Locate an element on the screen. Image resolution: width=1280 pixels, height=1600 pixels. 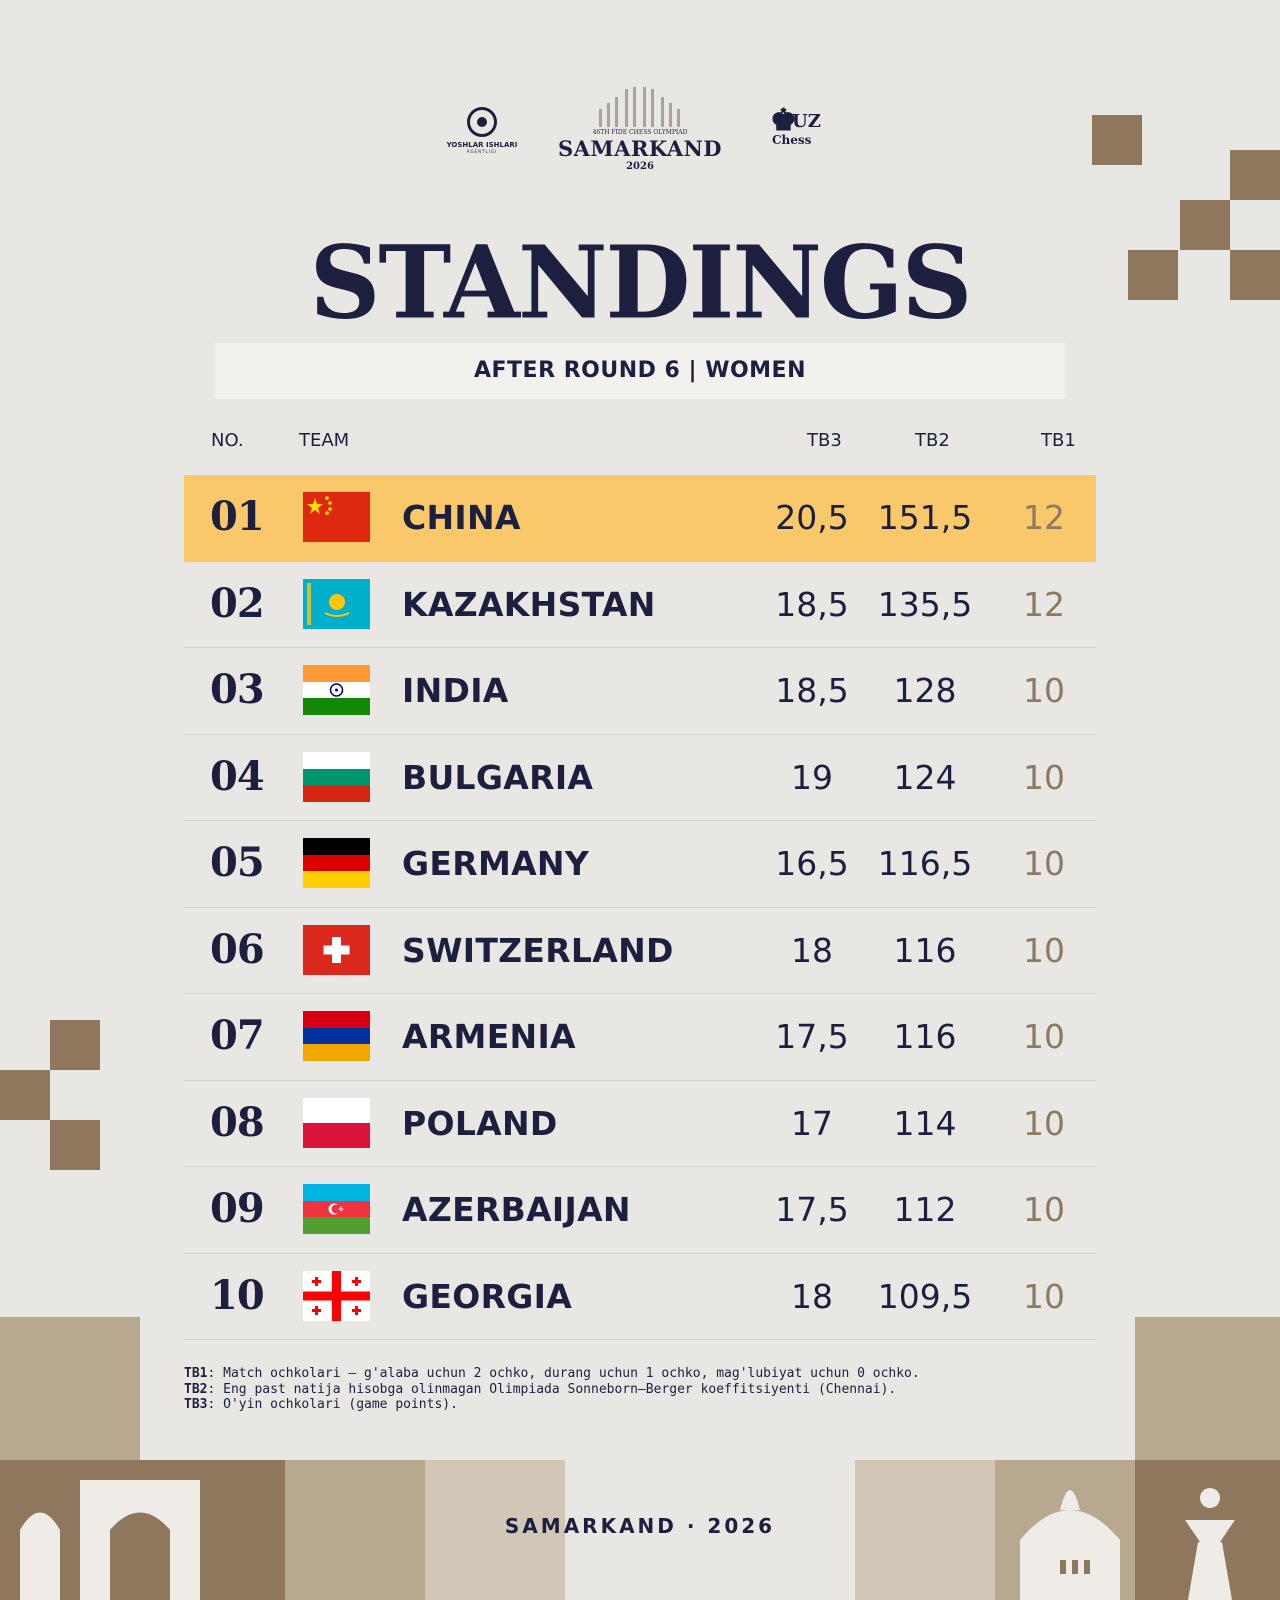
col-tb1: TB1 is located at coordinates (1058, 440).